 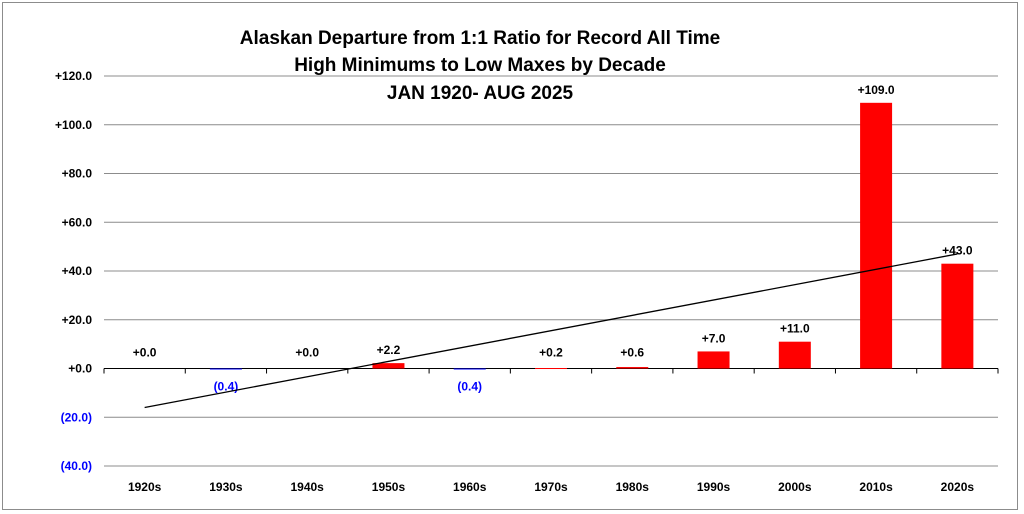 What do you see at coordinates (73, 76) in the screenshot?
I see `y-tick-label: +120.0` at bounding box center [73, 76].